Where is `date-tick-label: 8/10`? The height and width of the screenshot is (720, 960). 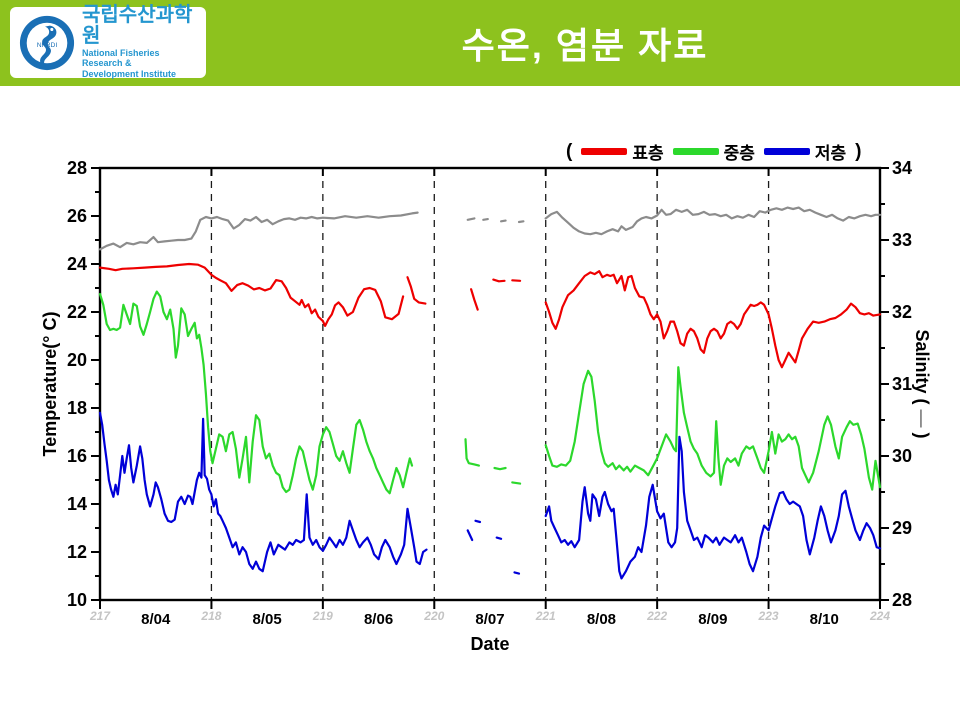
date-tick-label: 8/10 is located at coordinates (824, 619).